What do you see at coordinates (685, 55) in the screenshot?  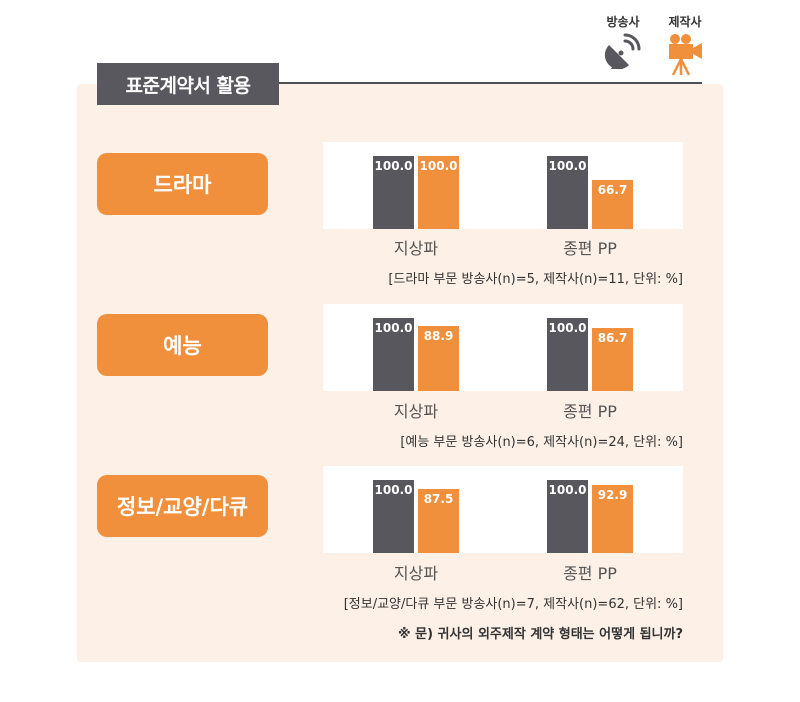 I see `movie-camera-icon` at bounding box center [685, 55].